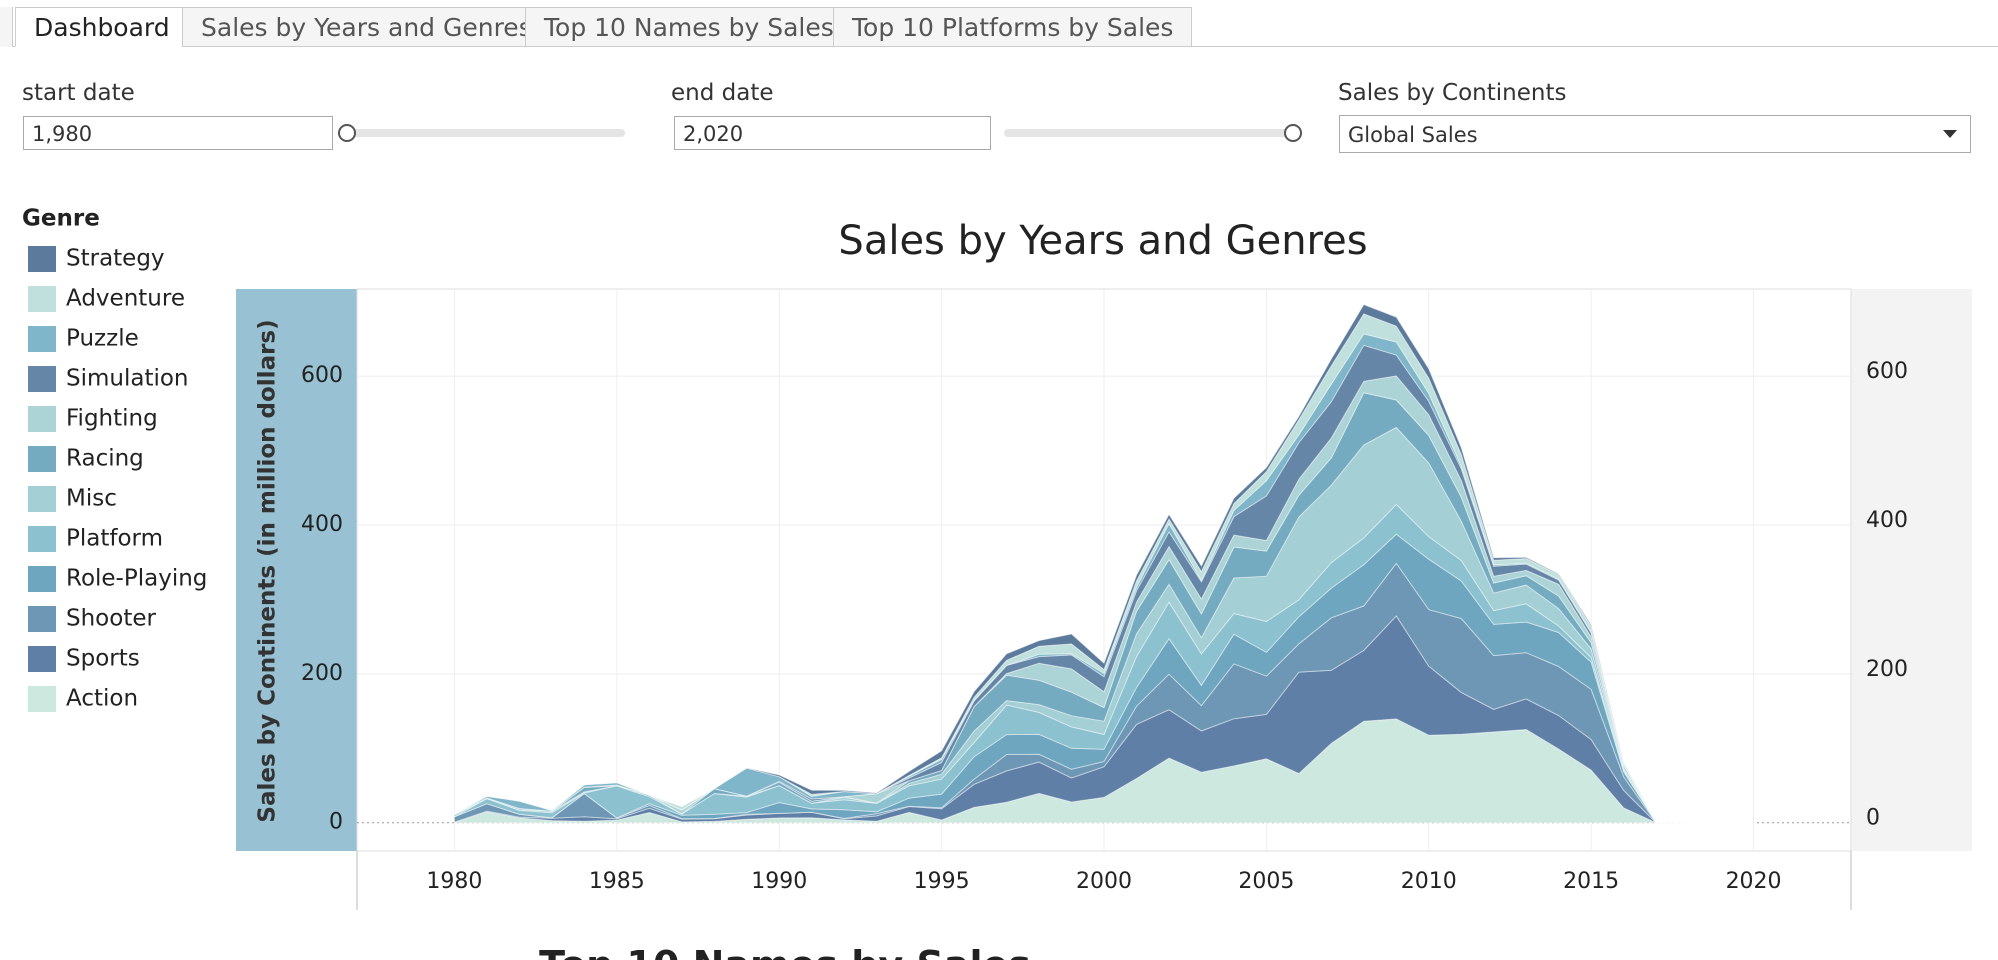 This screenshot has height=960, width=1998. Describe the element at coordinates (112, 419) in the screenshot. I see `legend-label: Fighting` at that location.